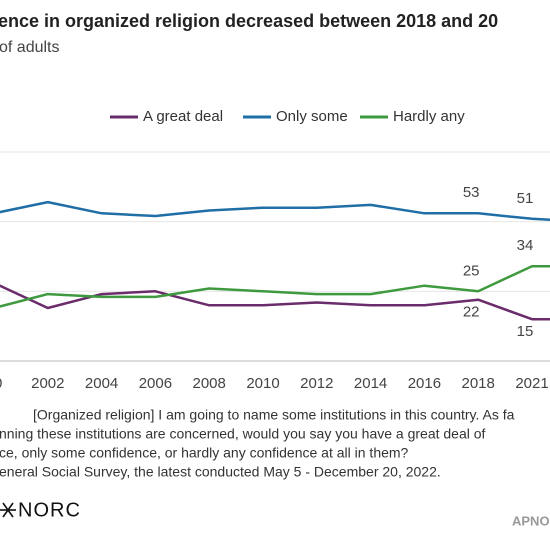 The image size is (550, 555). What do you see at coordinates (424, 383) in the screenshot?
I see `x-tick-label: 2016` at bounding box center [424, 383].